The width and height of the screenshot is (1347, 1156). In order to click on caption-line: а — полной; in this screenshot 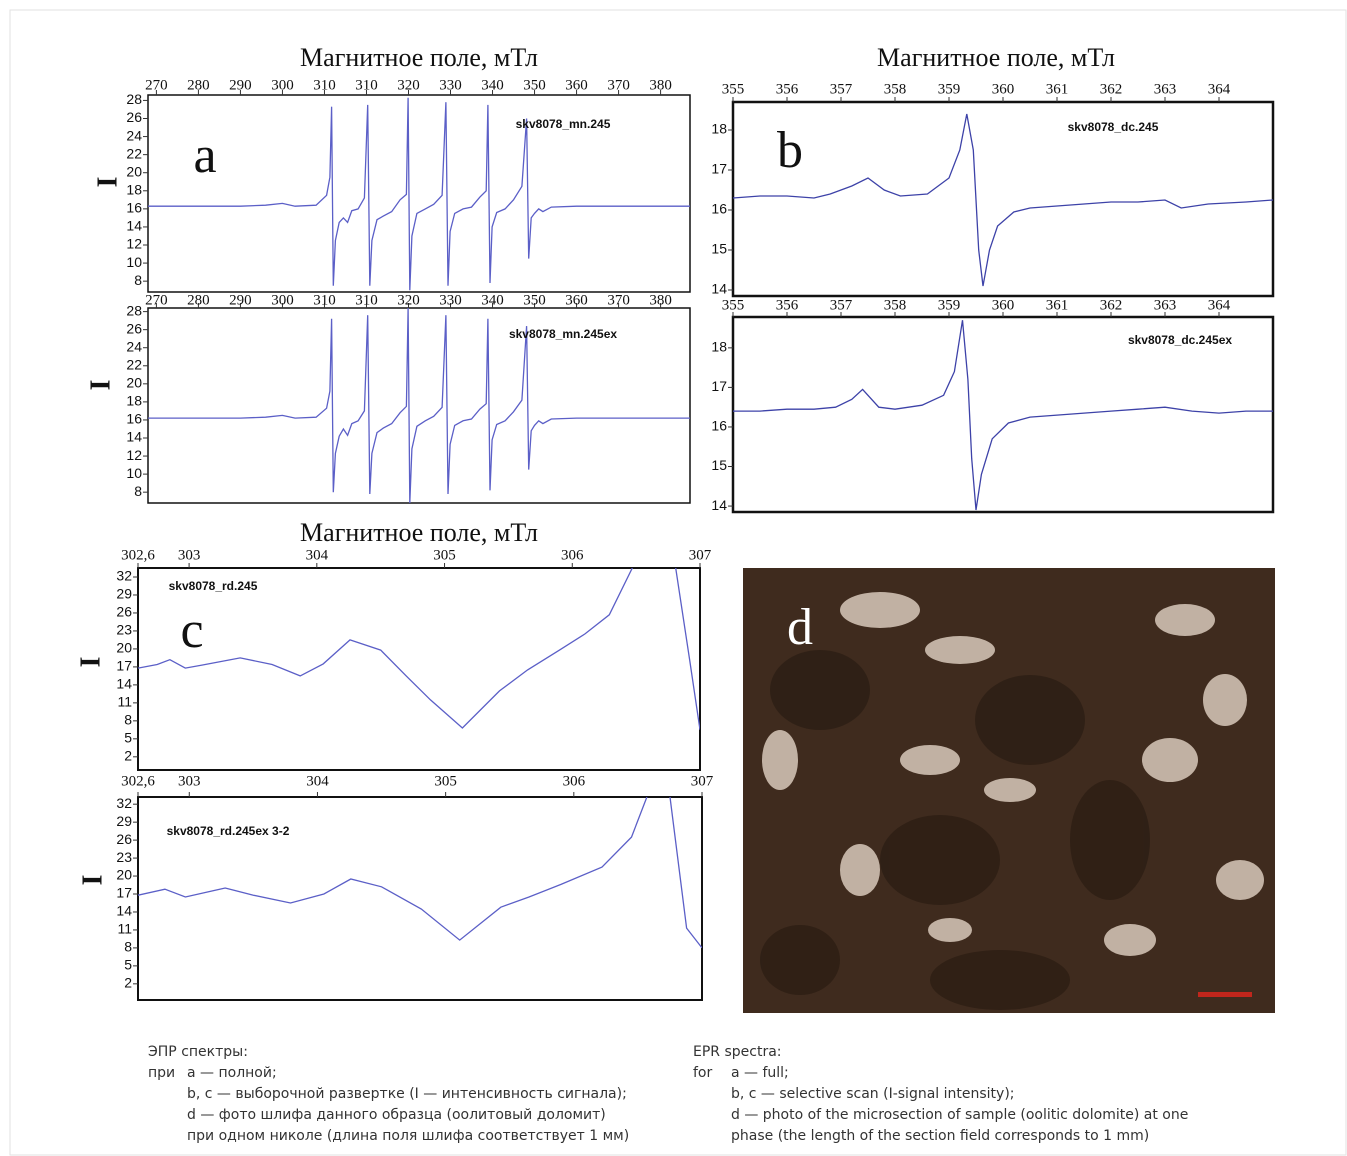, I will do `click(232, 1073)`.